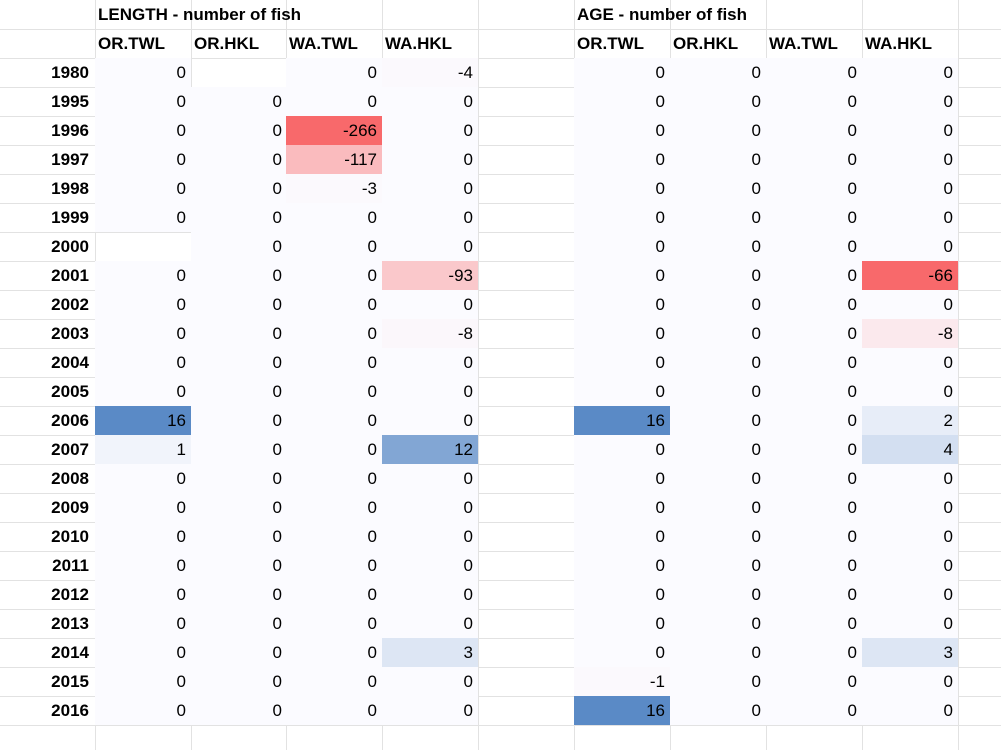 This screenshot has width=1001, height=750. Describe the element at coordinates (910, 420) in the screenshot. I see `table-cell: 2` at that location.